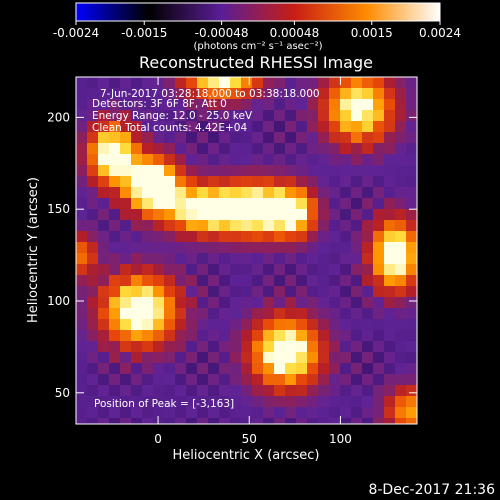 The height and width of the screenshot is (500, 500). Describe the element at coordinates (169, 128) in the screenshot. I see `info-line-counts: Clean Total counts: 4.42E+04` at that location.